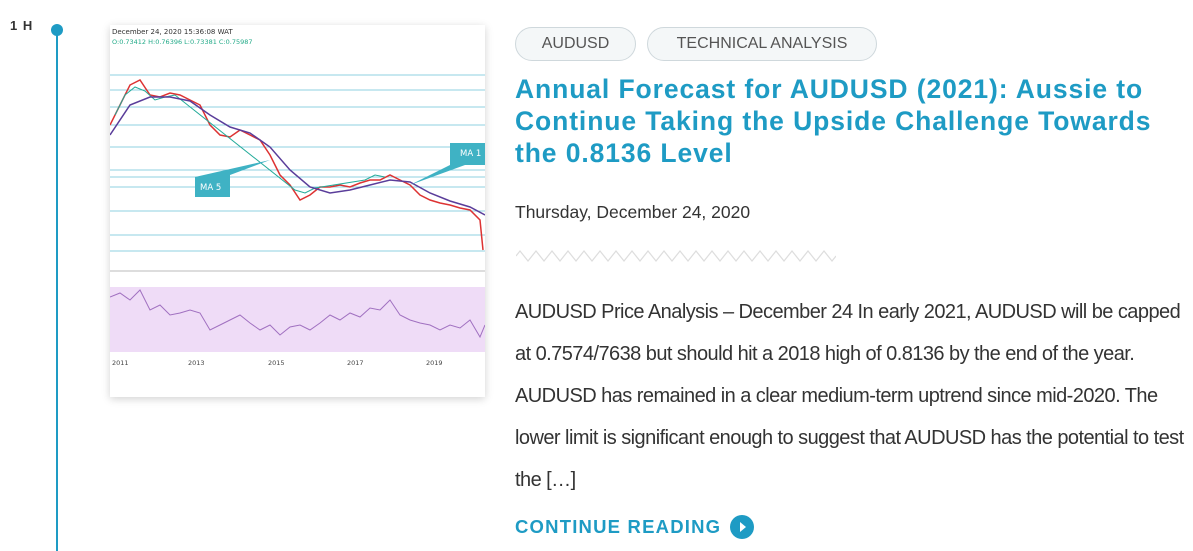  I want to click on chart-levels, so click(297, 163).